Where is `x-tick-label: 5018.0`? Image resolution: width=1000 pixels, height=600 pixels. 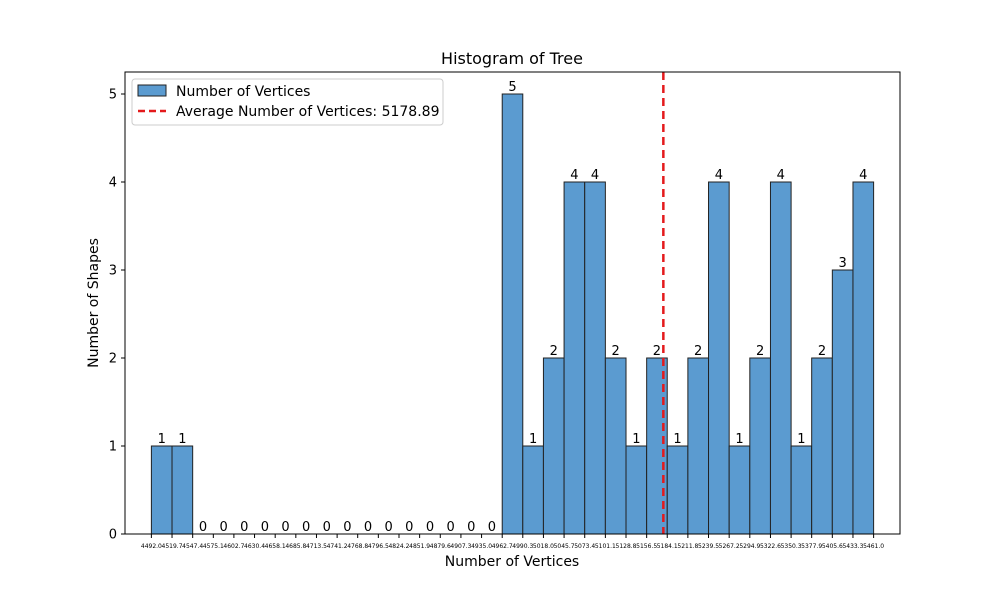 x-tick-label: 5018.0 is located at coordinates (543, 546).